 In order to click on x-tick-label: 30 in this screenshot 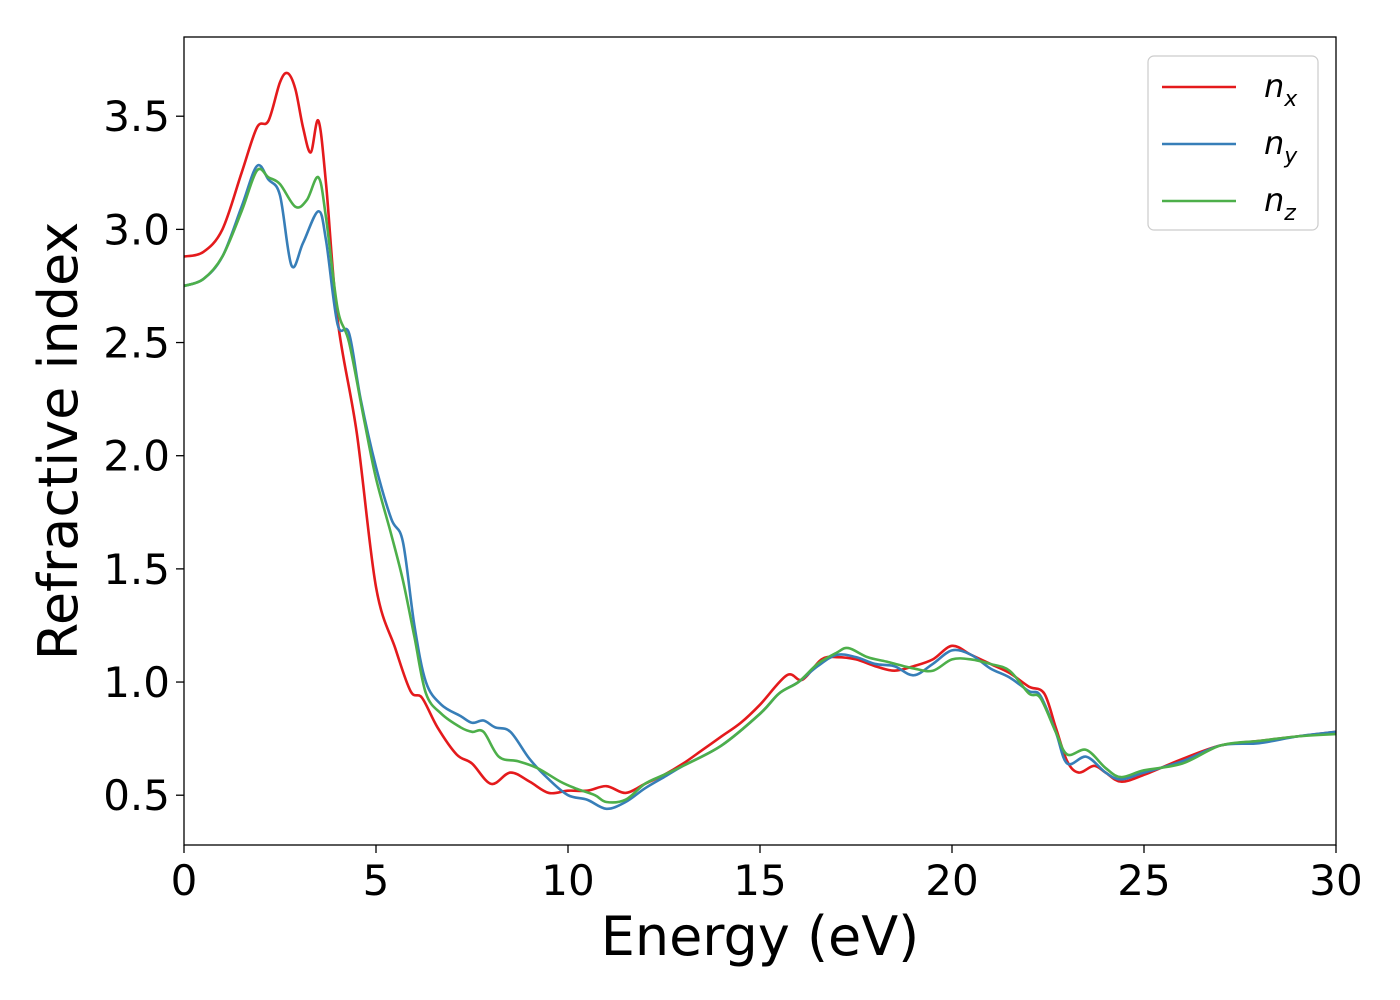, I will do `click(1335, 880)`.